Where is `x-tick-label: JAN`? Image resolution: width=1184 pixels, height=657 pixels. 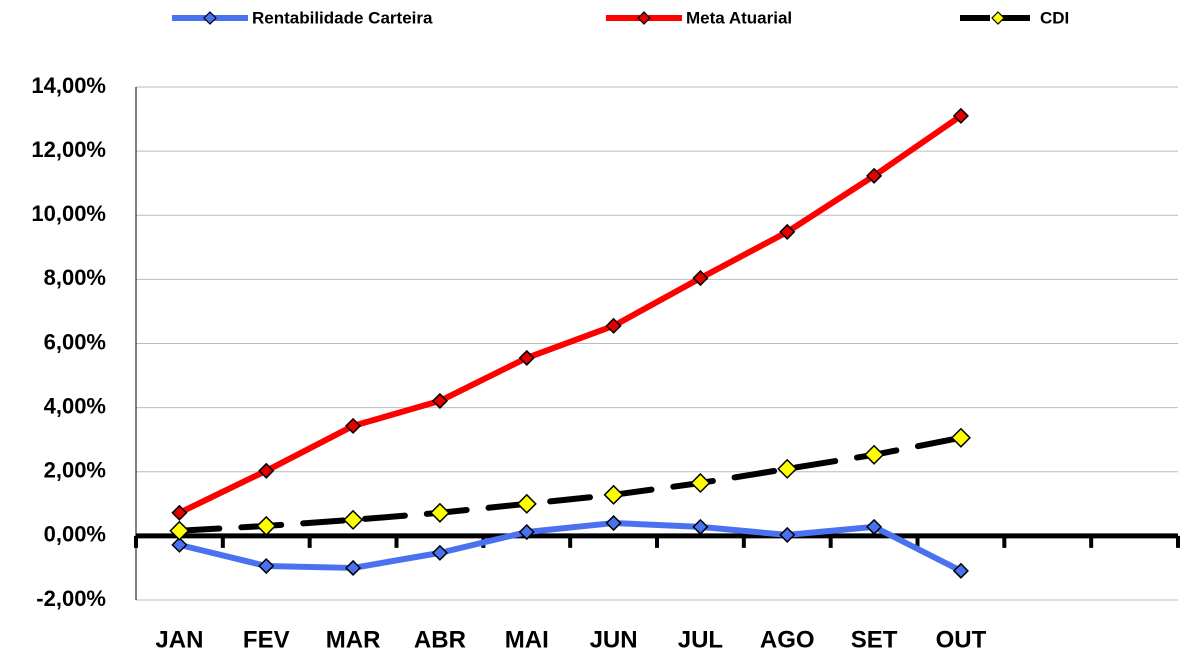
x-tick-label: JAN is located at coordinates (179, 639).